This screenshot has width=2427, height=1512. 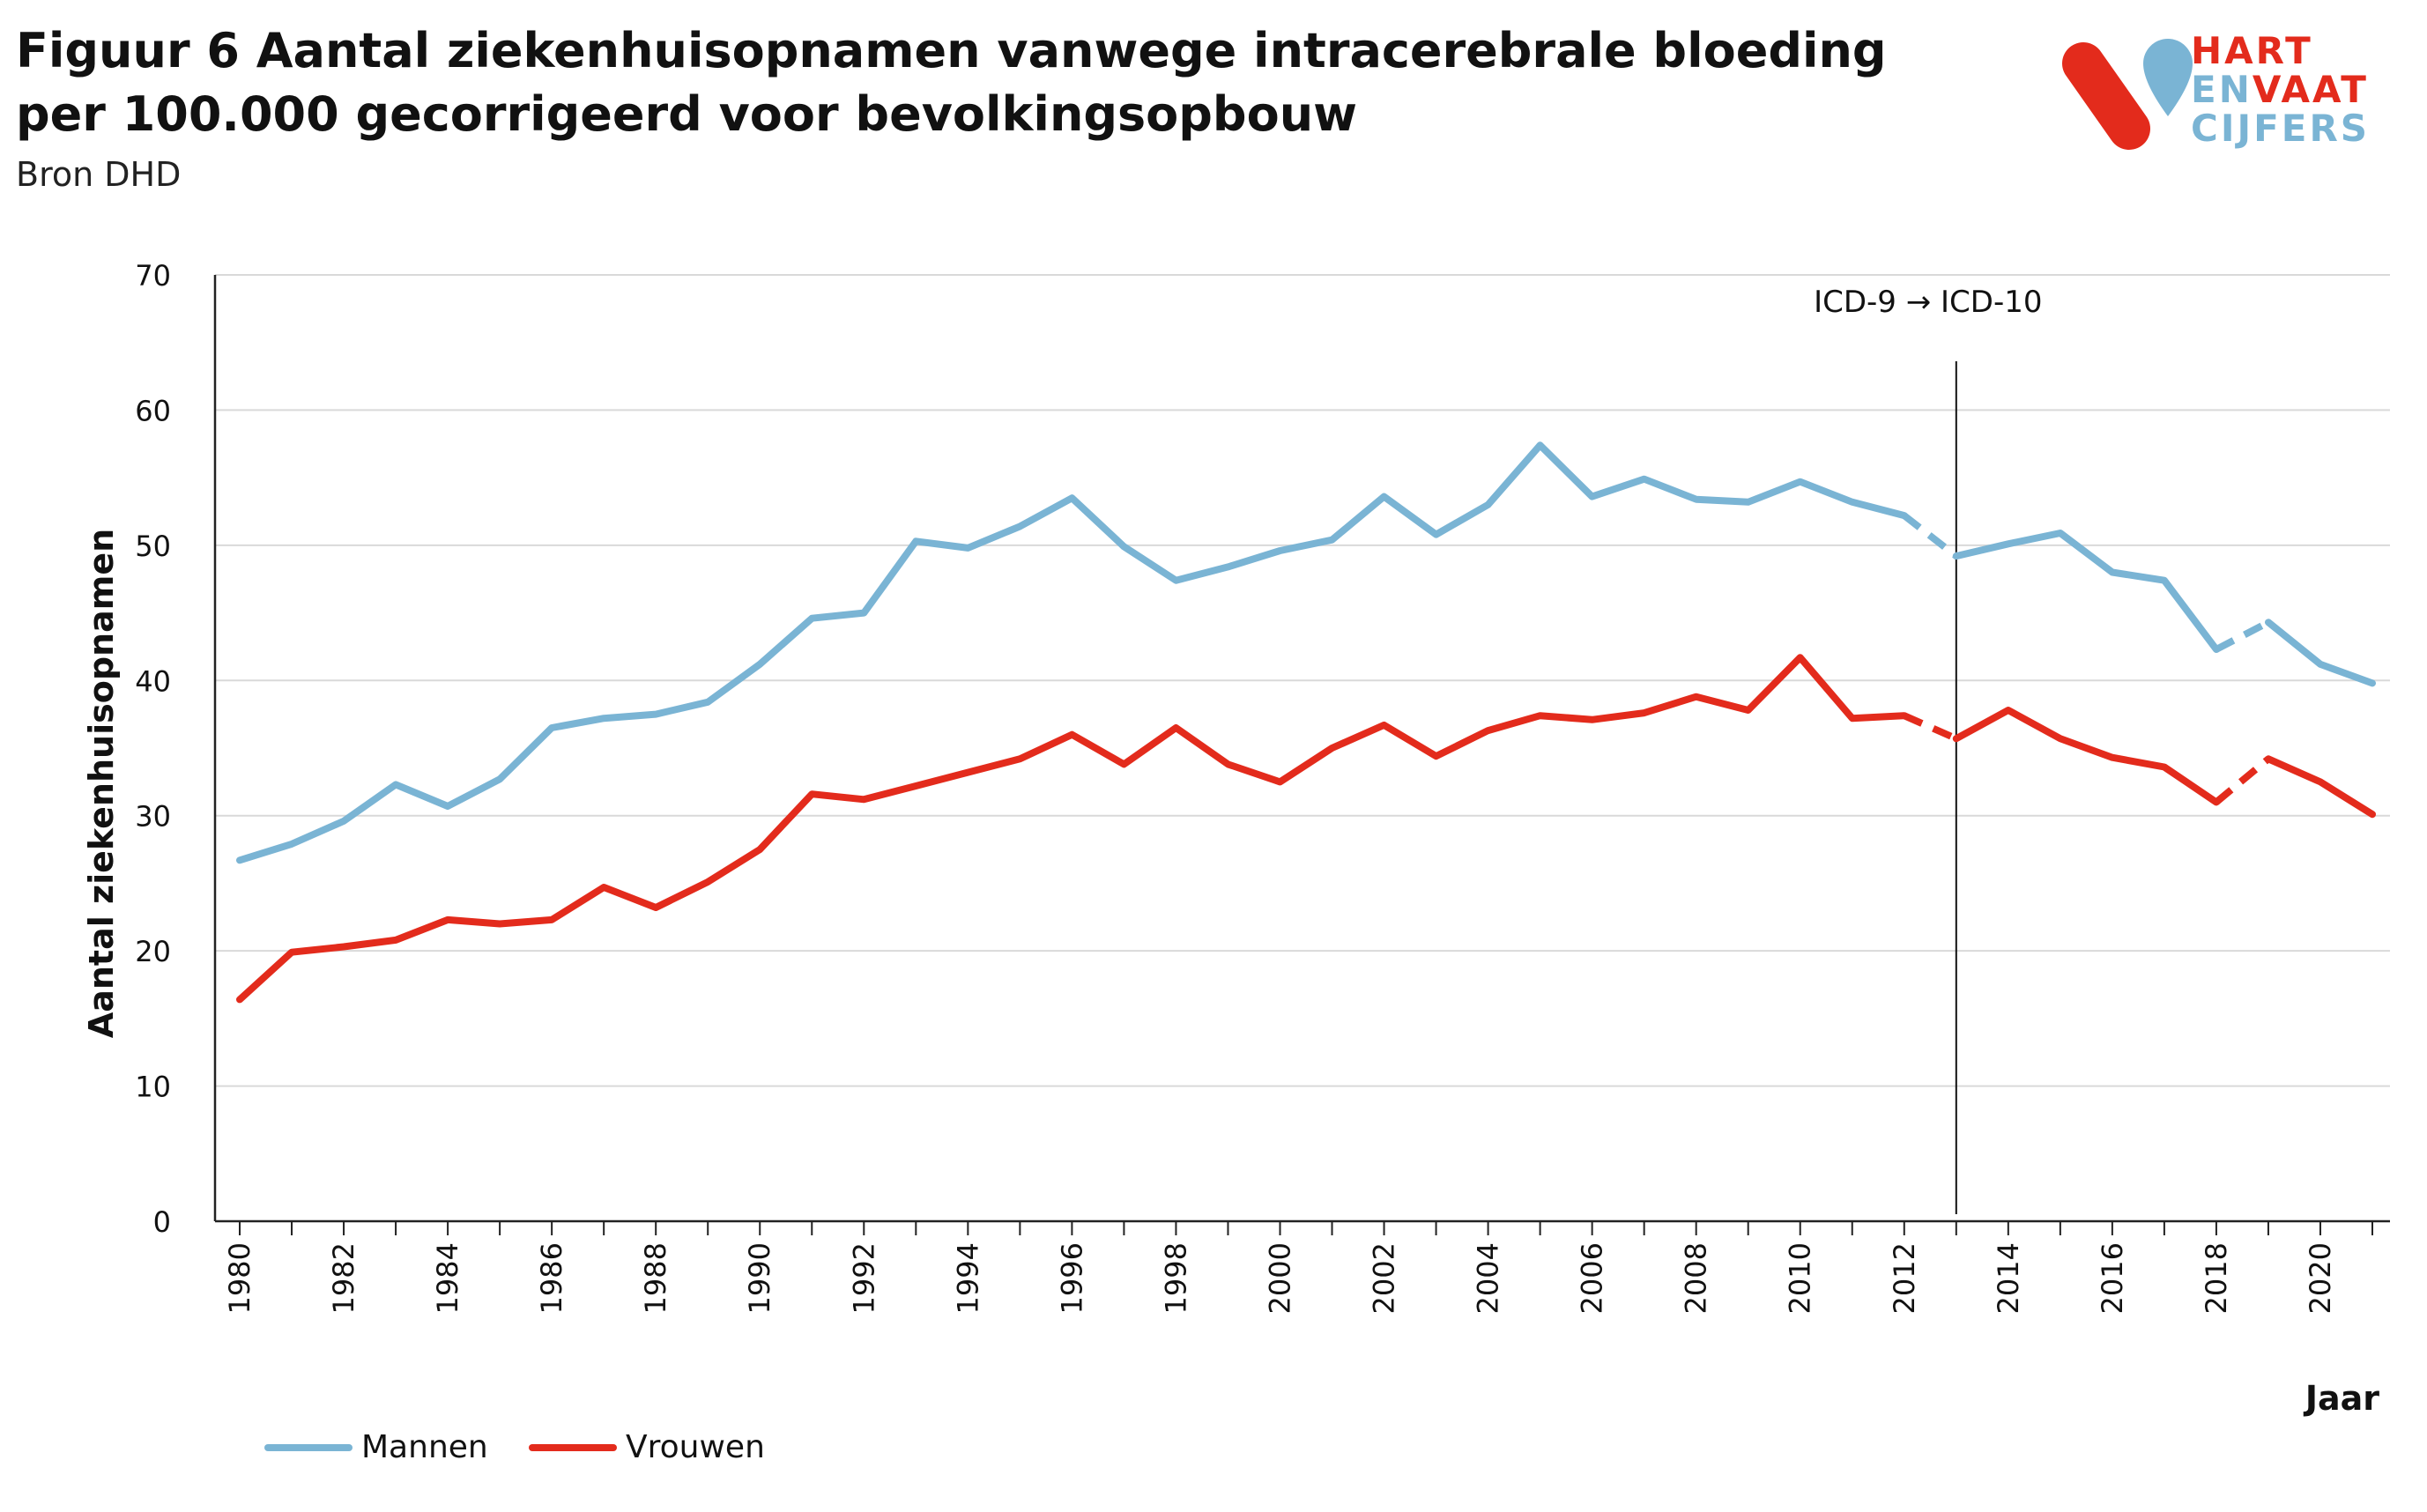 What do you see at coordinates (153, 410) in the screenshot?
I see `y-tick-label: 60` at bounding box center [153, 410].